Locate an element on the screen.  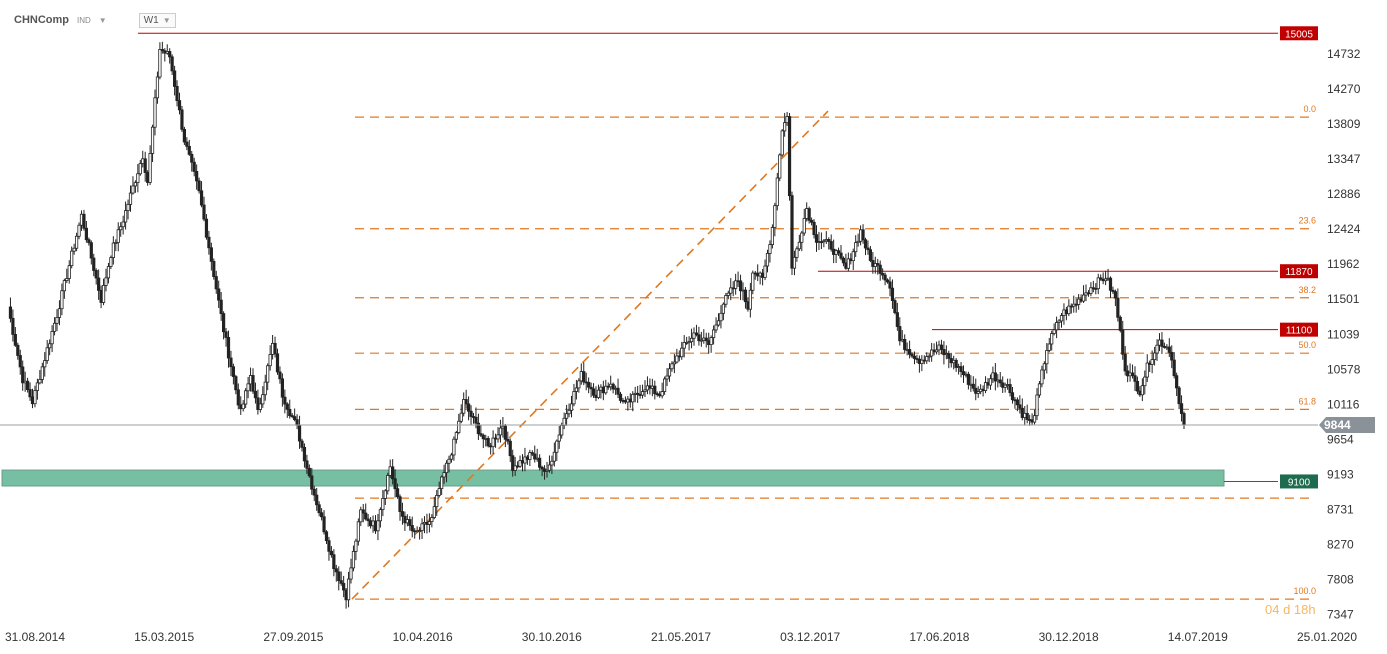
x-tick-label: 10.04.2016 is located at coordinates (423, 637).